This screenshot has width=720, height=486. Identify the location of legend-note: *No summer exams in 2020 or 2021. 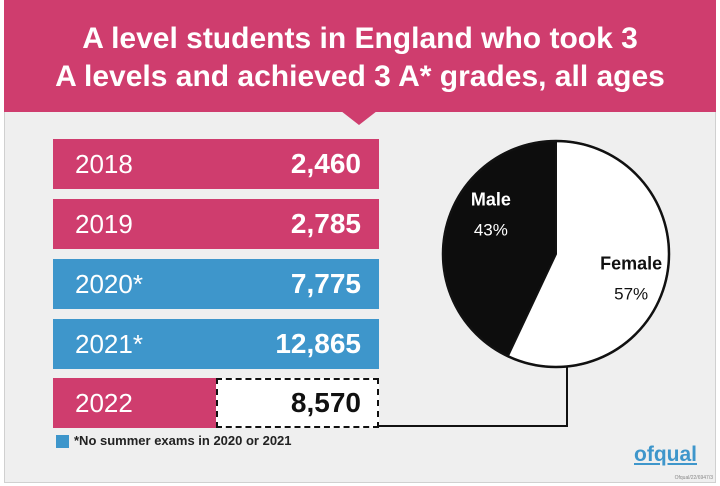
(183, 440).